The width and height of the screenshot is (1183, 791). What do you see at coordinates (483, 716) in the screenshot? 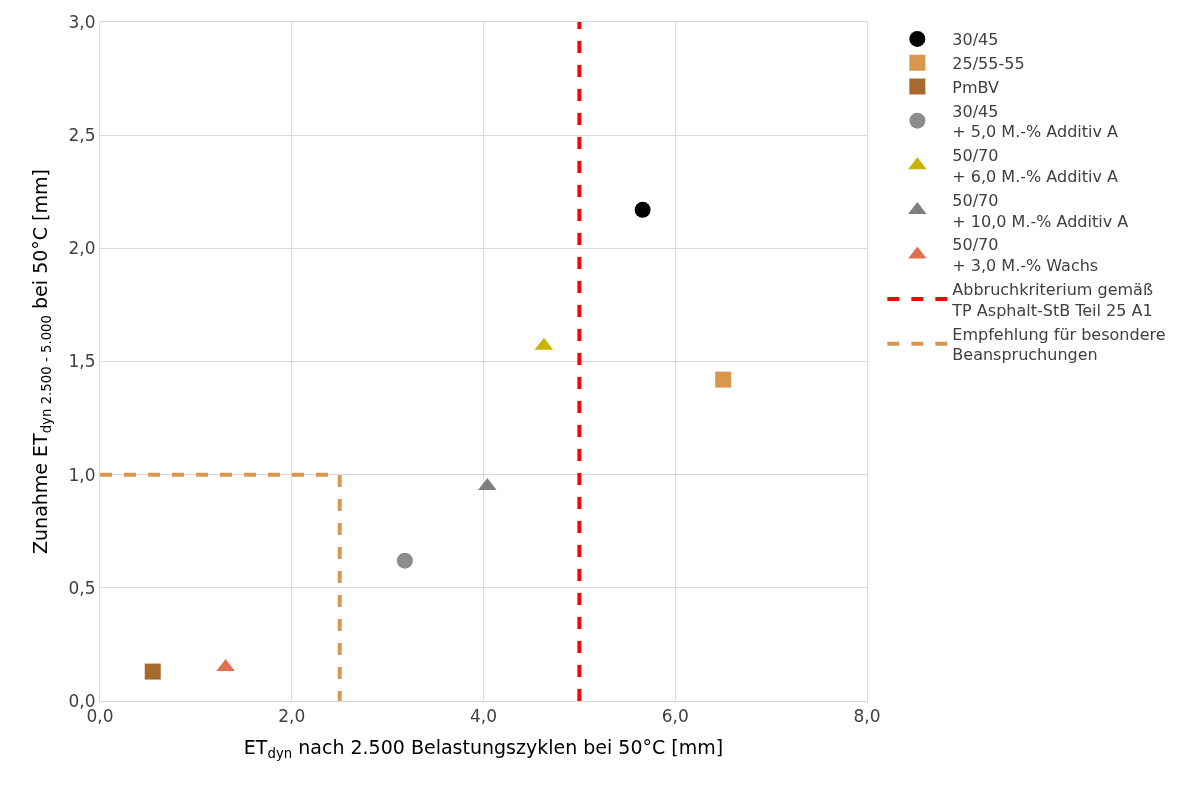
I see `x-tick-label: 4,0` at bounding box center [483, 716].